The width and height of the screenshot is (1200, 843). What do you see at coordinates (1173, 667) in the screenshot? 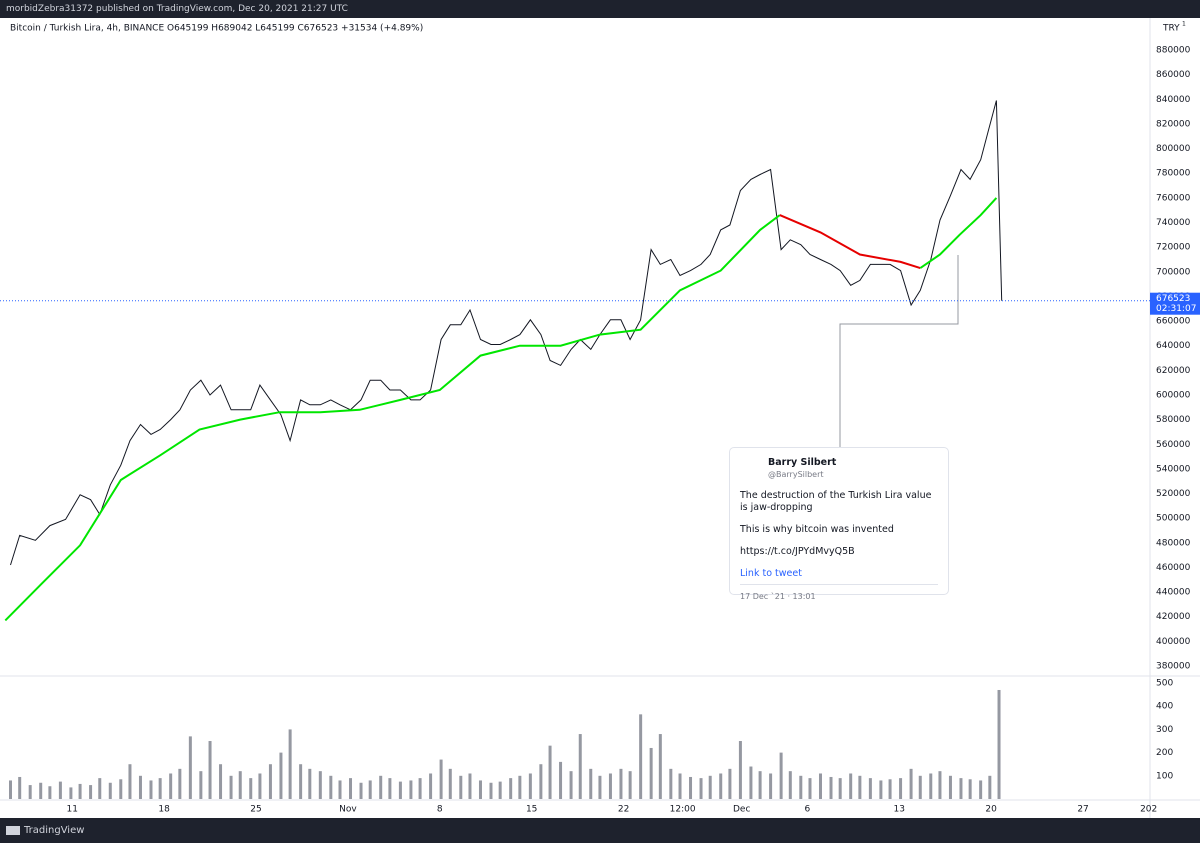
I see `y-tick-label: 380000` at bounding box center [1173, 667].